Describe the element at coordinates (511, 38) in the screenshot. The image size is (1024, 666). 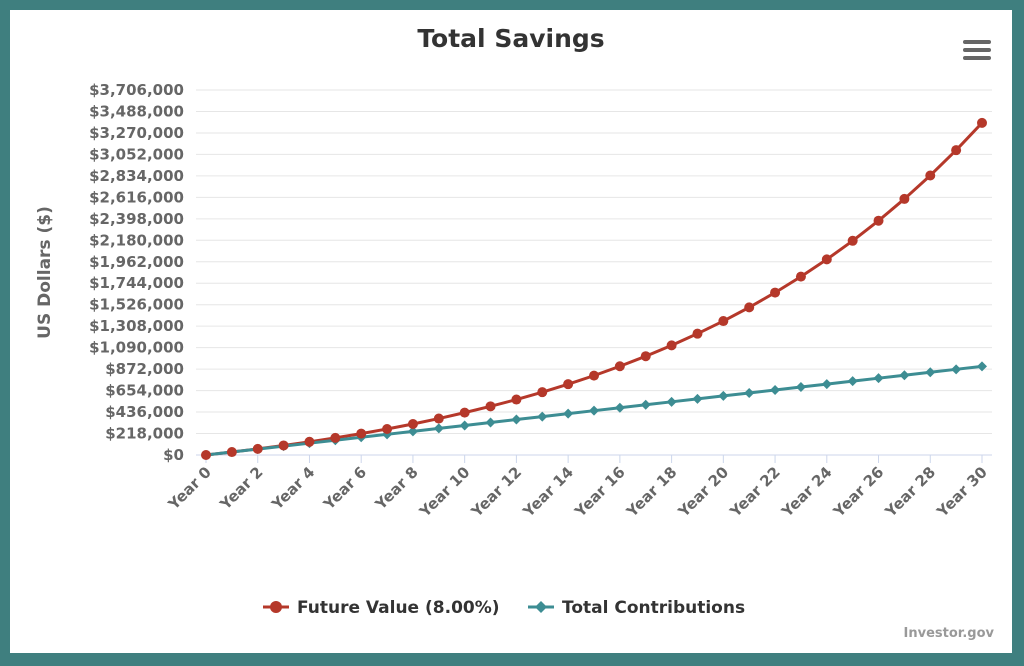
I see `chart-title: Total Savings` at that location.